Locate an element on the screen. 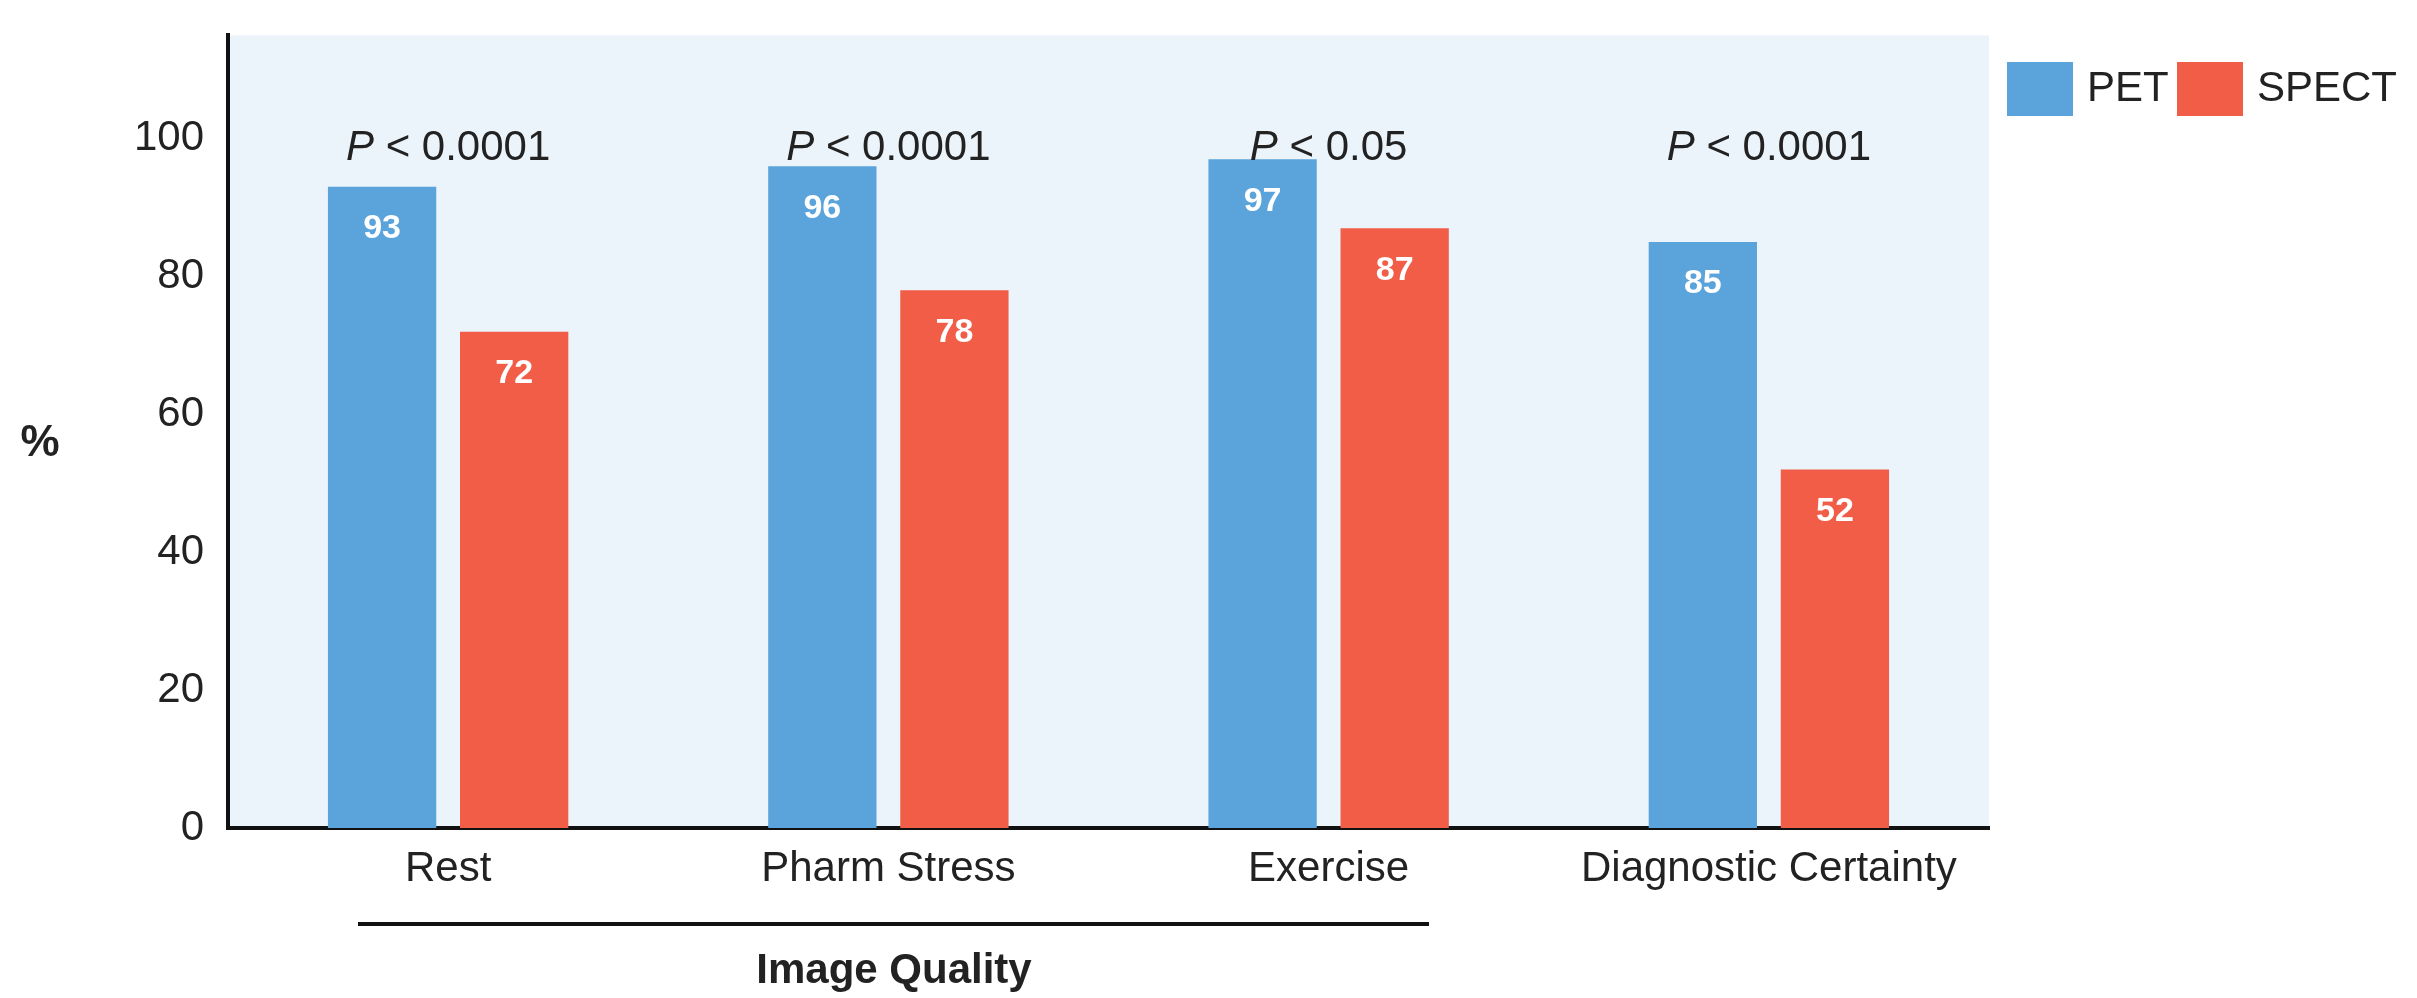  y-tick-label: 80 is located at coordinates (180, 274).